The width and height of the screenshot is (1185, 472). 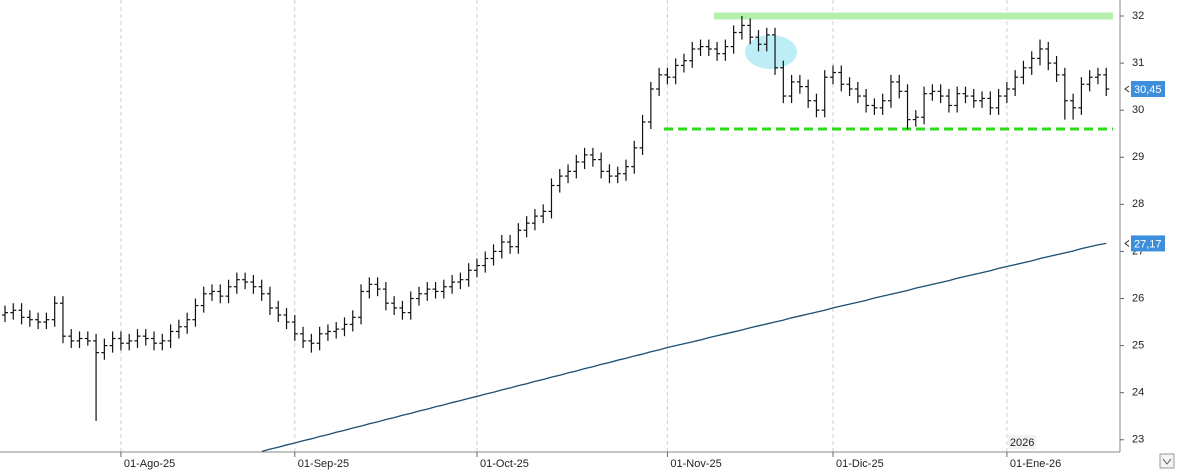 I want to click on x-tick-label: 01-Sep-25, so click(x=323, y=464).